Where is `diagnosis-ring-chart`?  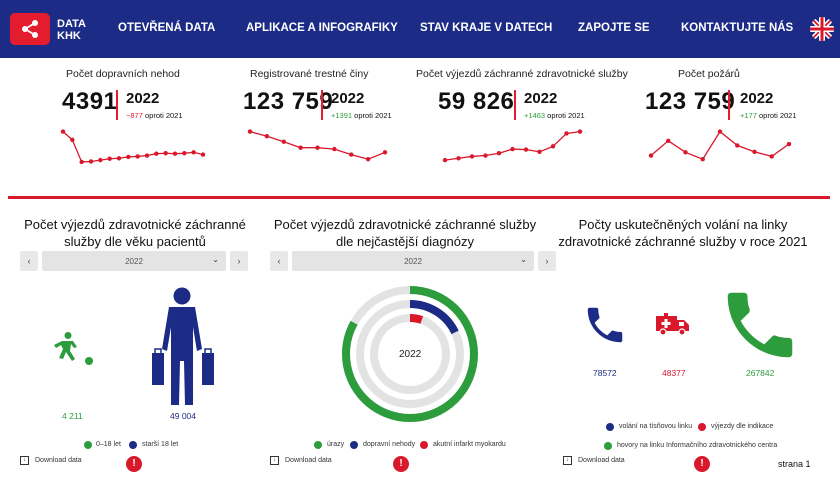 diagnosis-ring-chart is located at coordinates (410, 354).